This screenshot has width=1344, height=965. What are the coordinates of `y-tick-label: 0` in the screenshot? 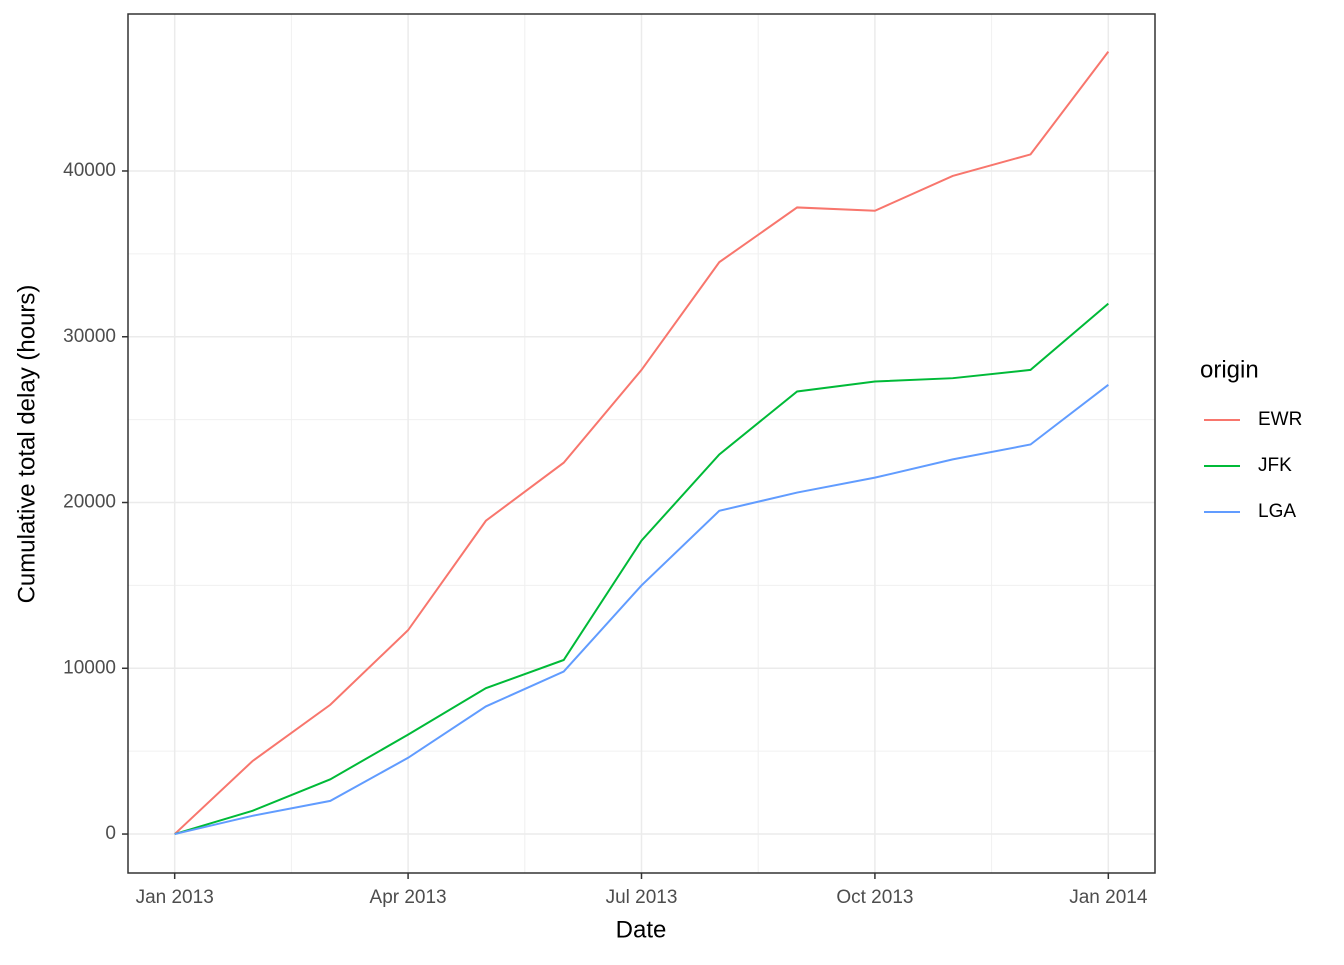 It's located at (110, 833).